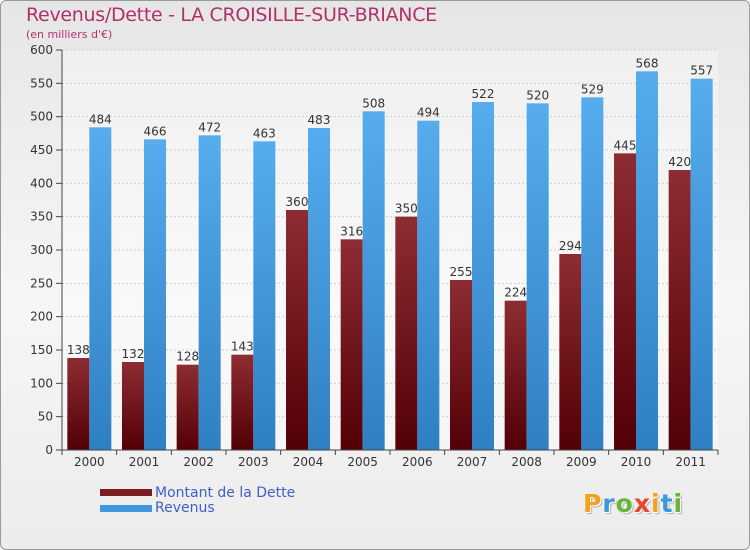 The image size is (750, 550). Describe the element at coordinates (609, 503) in the screenshot. I see `logo-letter: r` at that location.